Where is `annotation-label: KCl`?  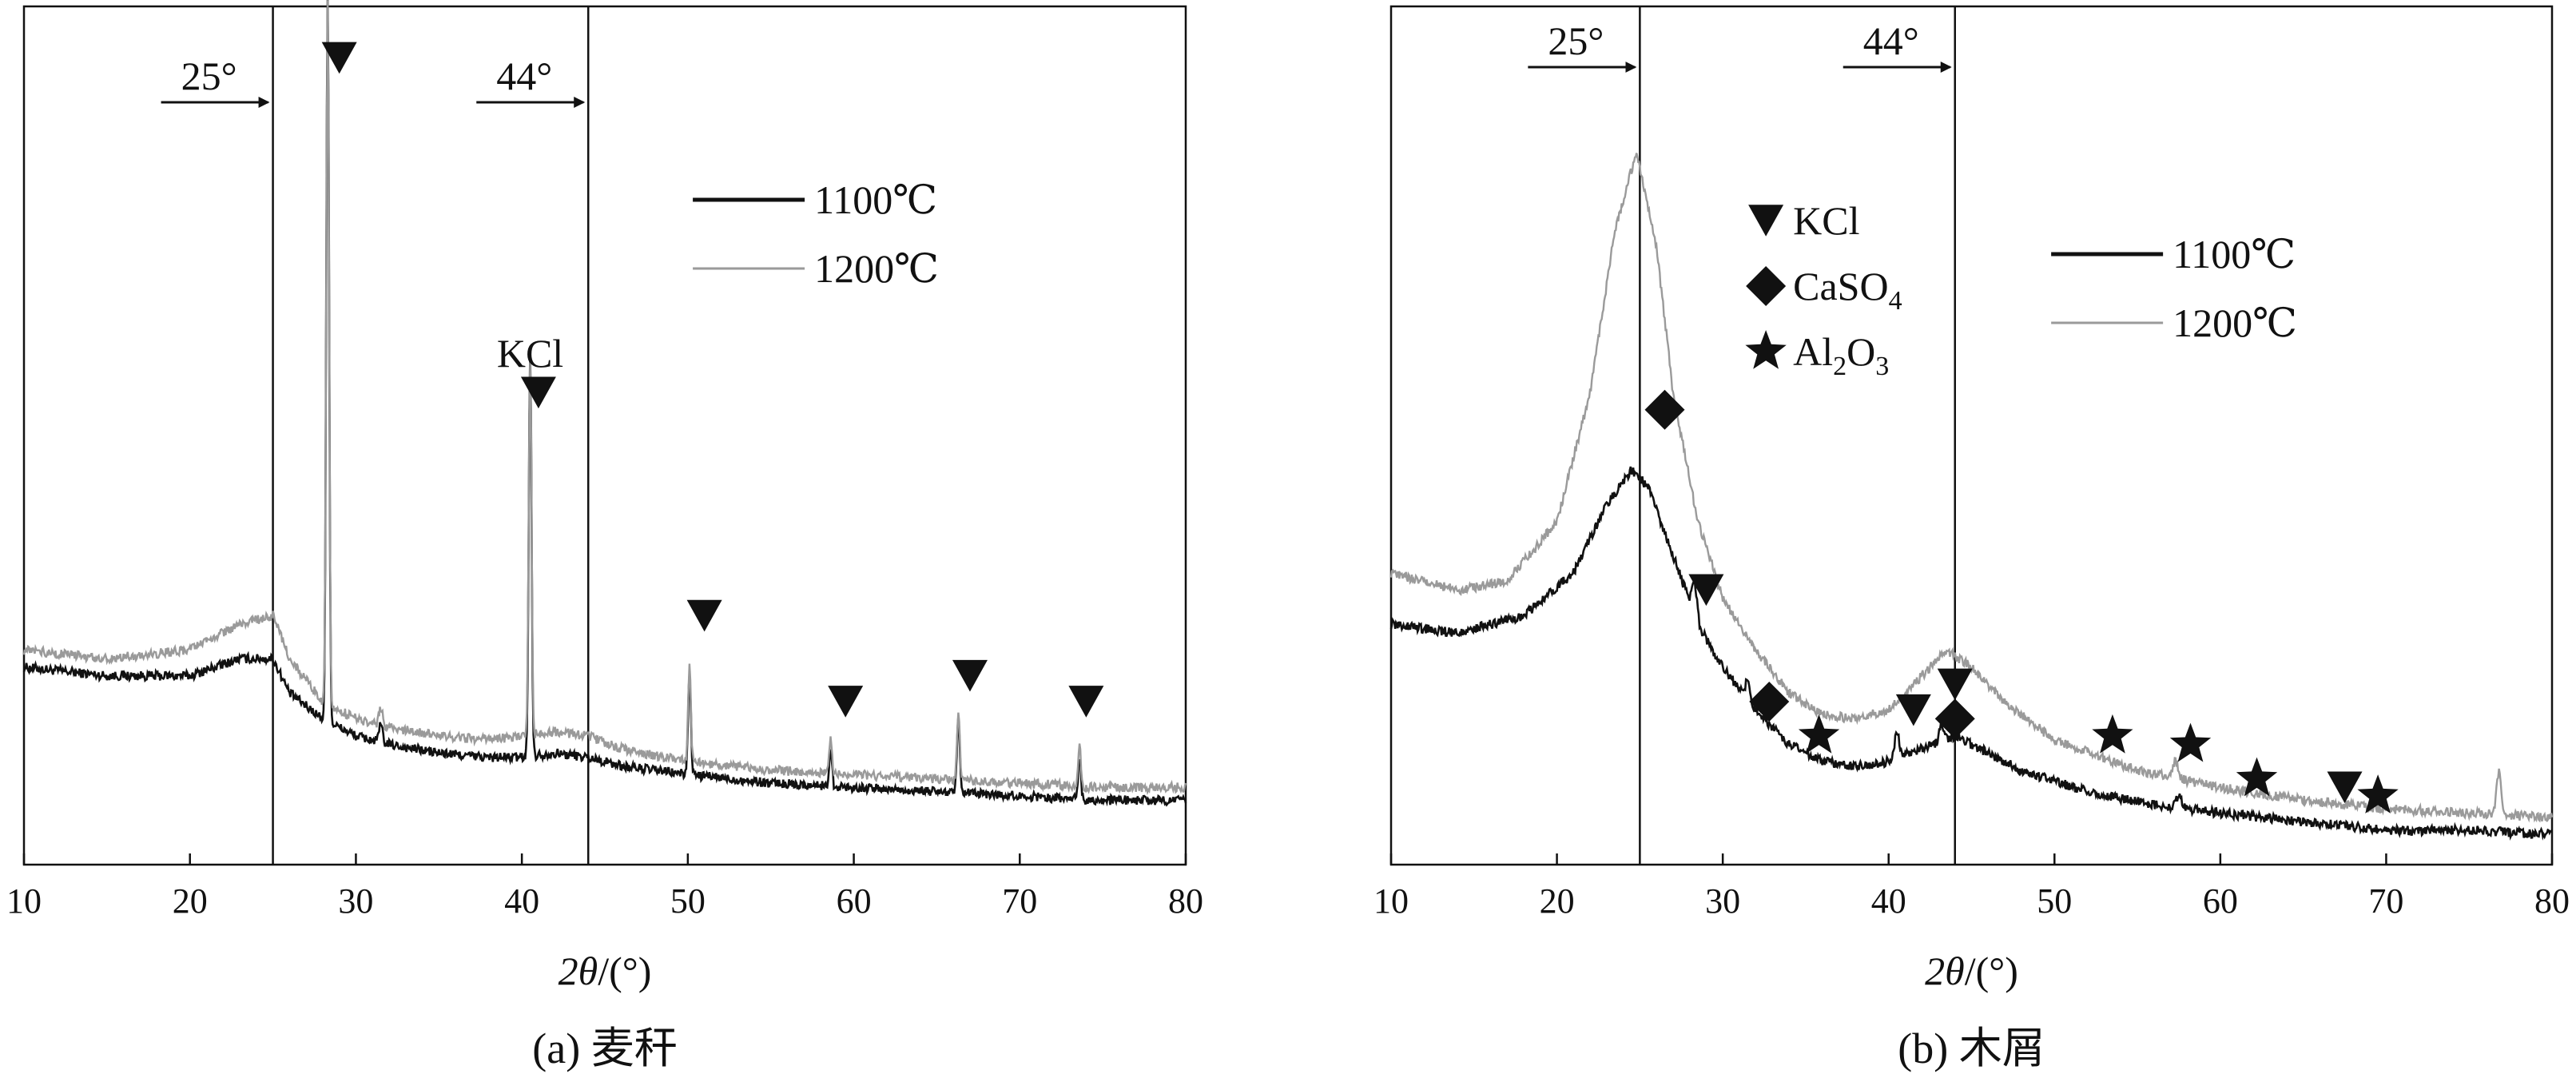
annotation-label: KCl is located at coordinates (530, 353).